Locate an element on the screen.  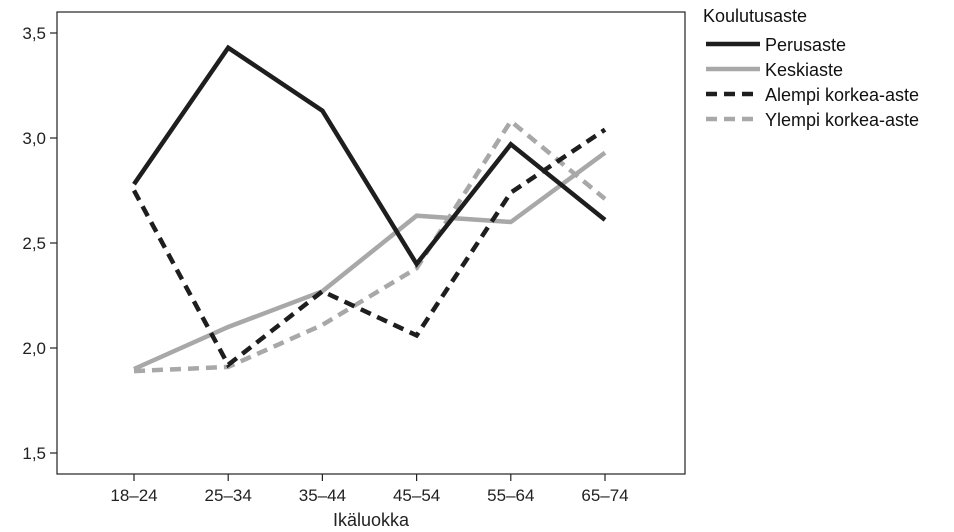
y-tick-label: 2,5 is located at coordinates (34, 243).